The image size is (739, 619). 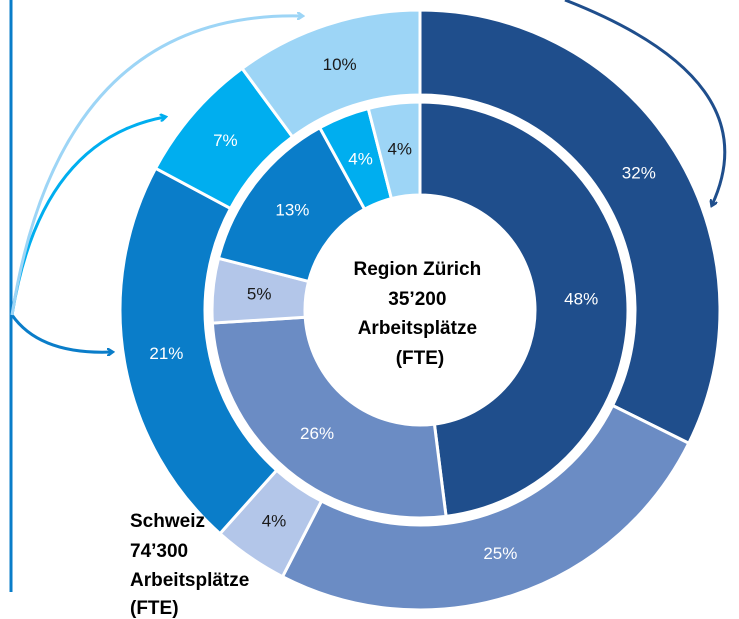 I want to click on label-line: Region Zürich, so click(x=417, y=269).